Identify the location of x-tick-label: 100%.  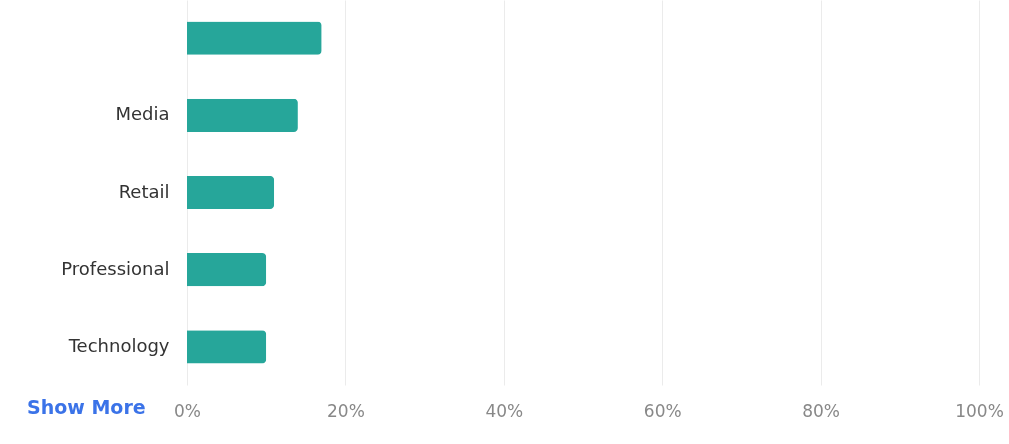
(979, 410).